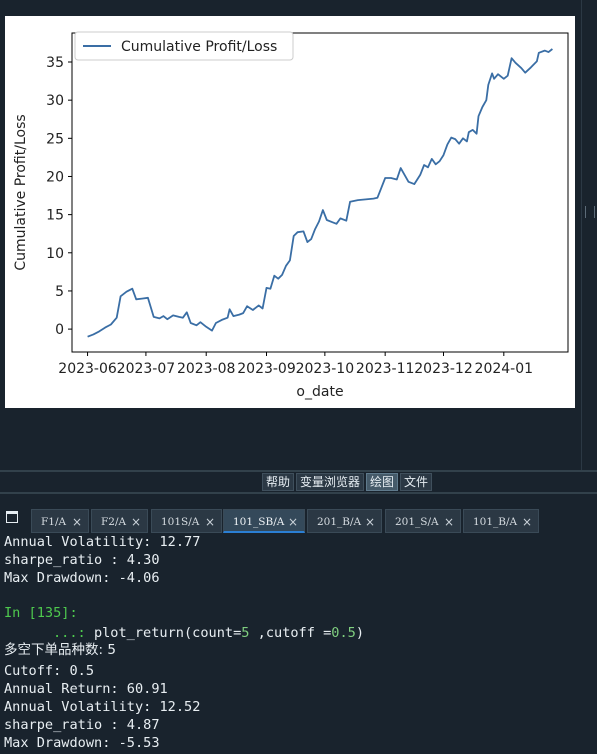 This screenshot has height=754, width=597. I want to click on x-tick-label: 2023-10, so click(325, 369).